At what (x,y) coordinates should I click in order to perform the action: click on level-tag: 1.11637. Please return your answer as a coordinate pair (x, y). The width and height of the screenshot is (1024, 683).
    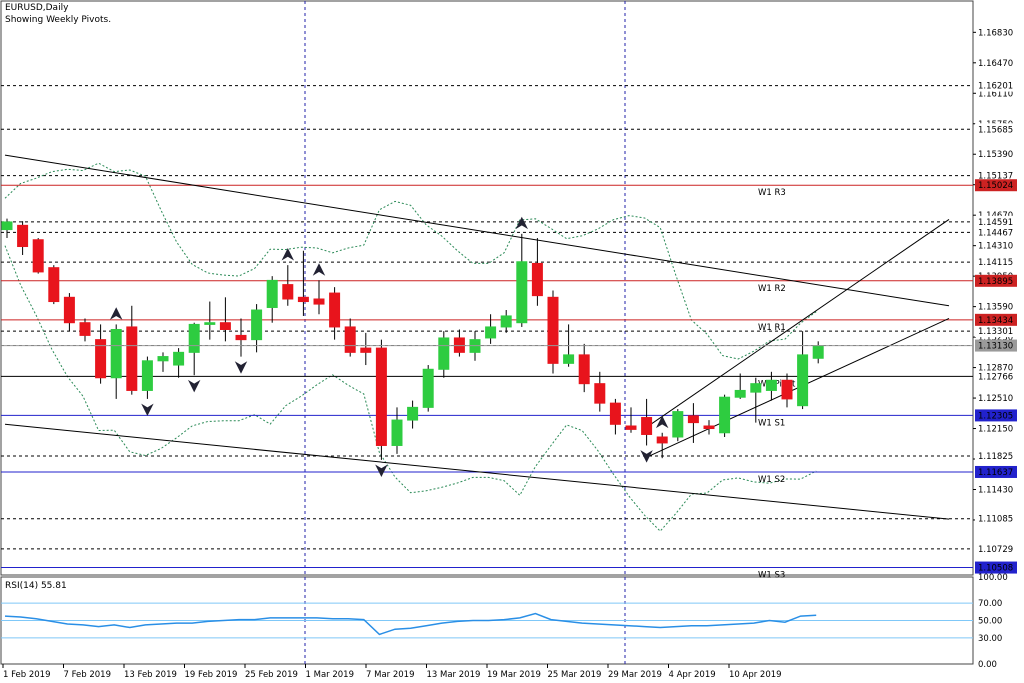
    Looking at the image, I should click on (996, 471).